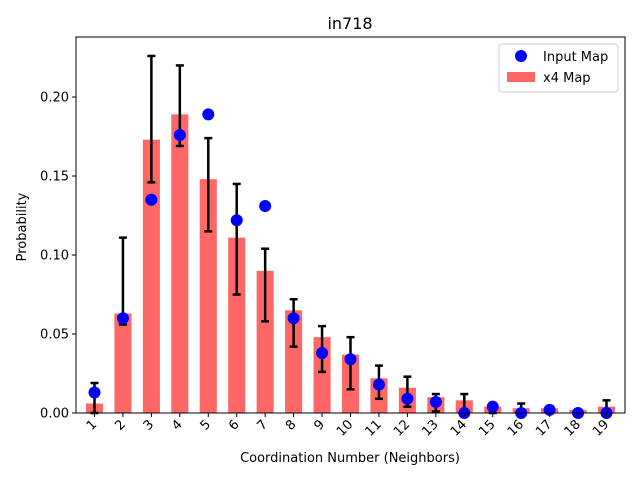 The width and height of the screenshot is (640, 480). What do you see at coordinates (234, 425) in the screenshot?
I see `x-tick-label: 6` at bounding box center [234, 425].